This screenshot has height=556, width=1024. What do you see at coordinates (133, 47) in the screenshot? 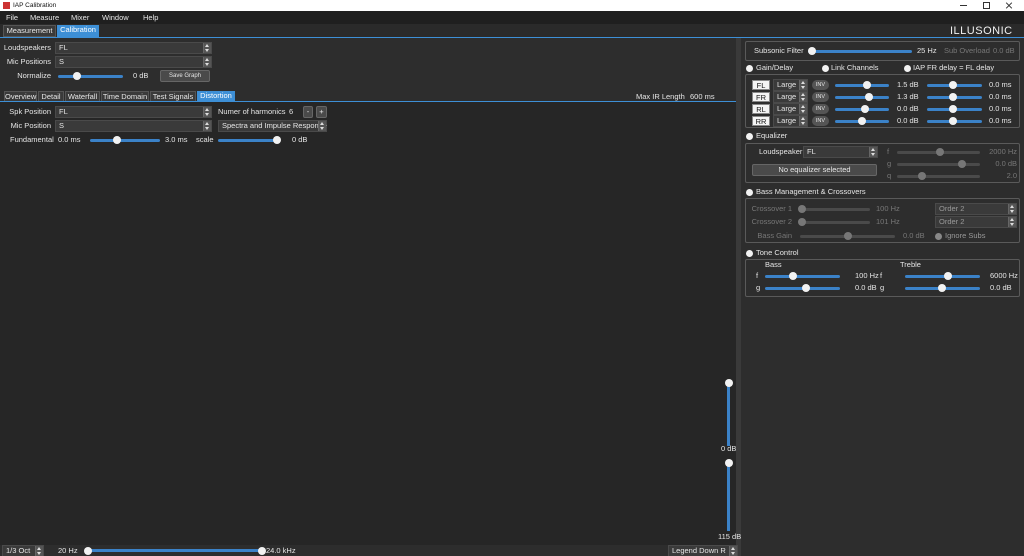
I see `loudspeaker-select: FL` at bounding box center [133, 47].